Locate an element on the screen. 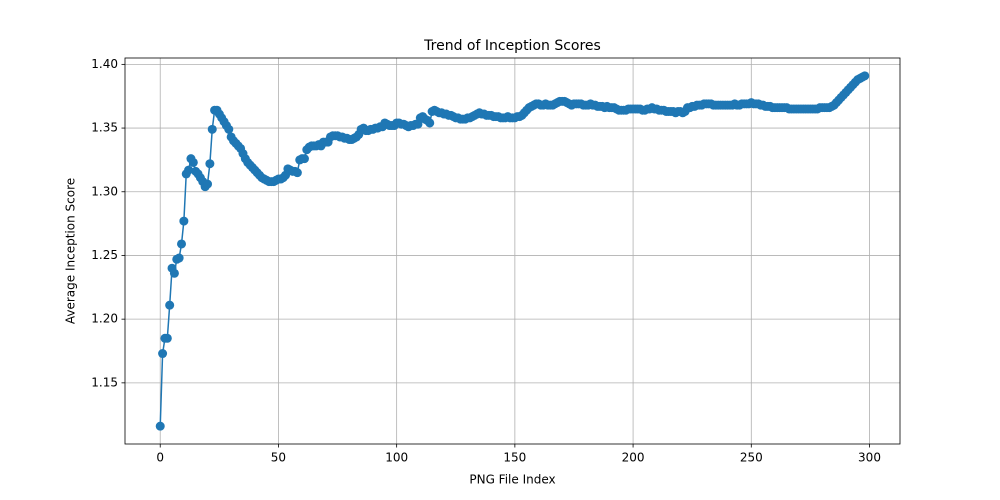 Image resolution: width=1000 pixels, height=500 pixels. x-tick-label: 50 is located at coordinates (278, 458).